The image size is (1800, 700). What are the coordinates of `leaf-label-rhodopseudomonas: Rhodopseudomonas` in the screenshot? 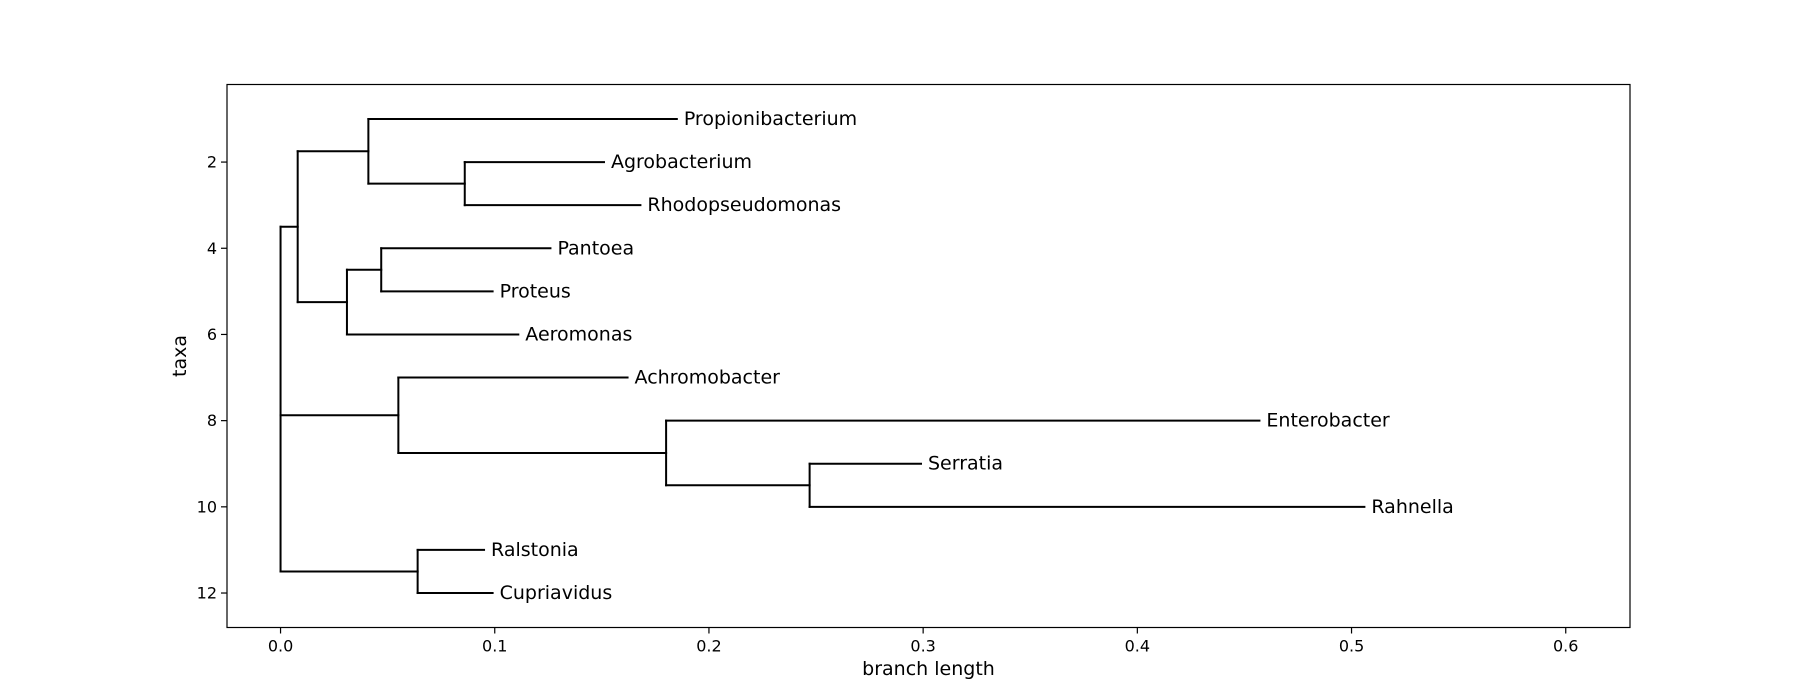 It's located at (744, 205).